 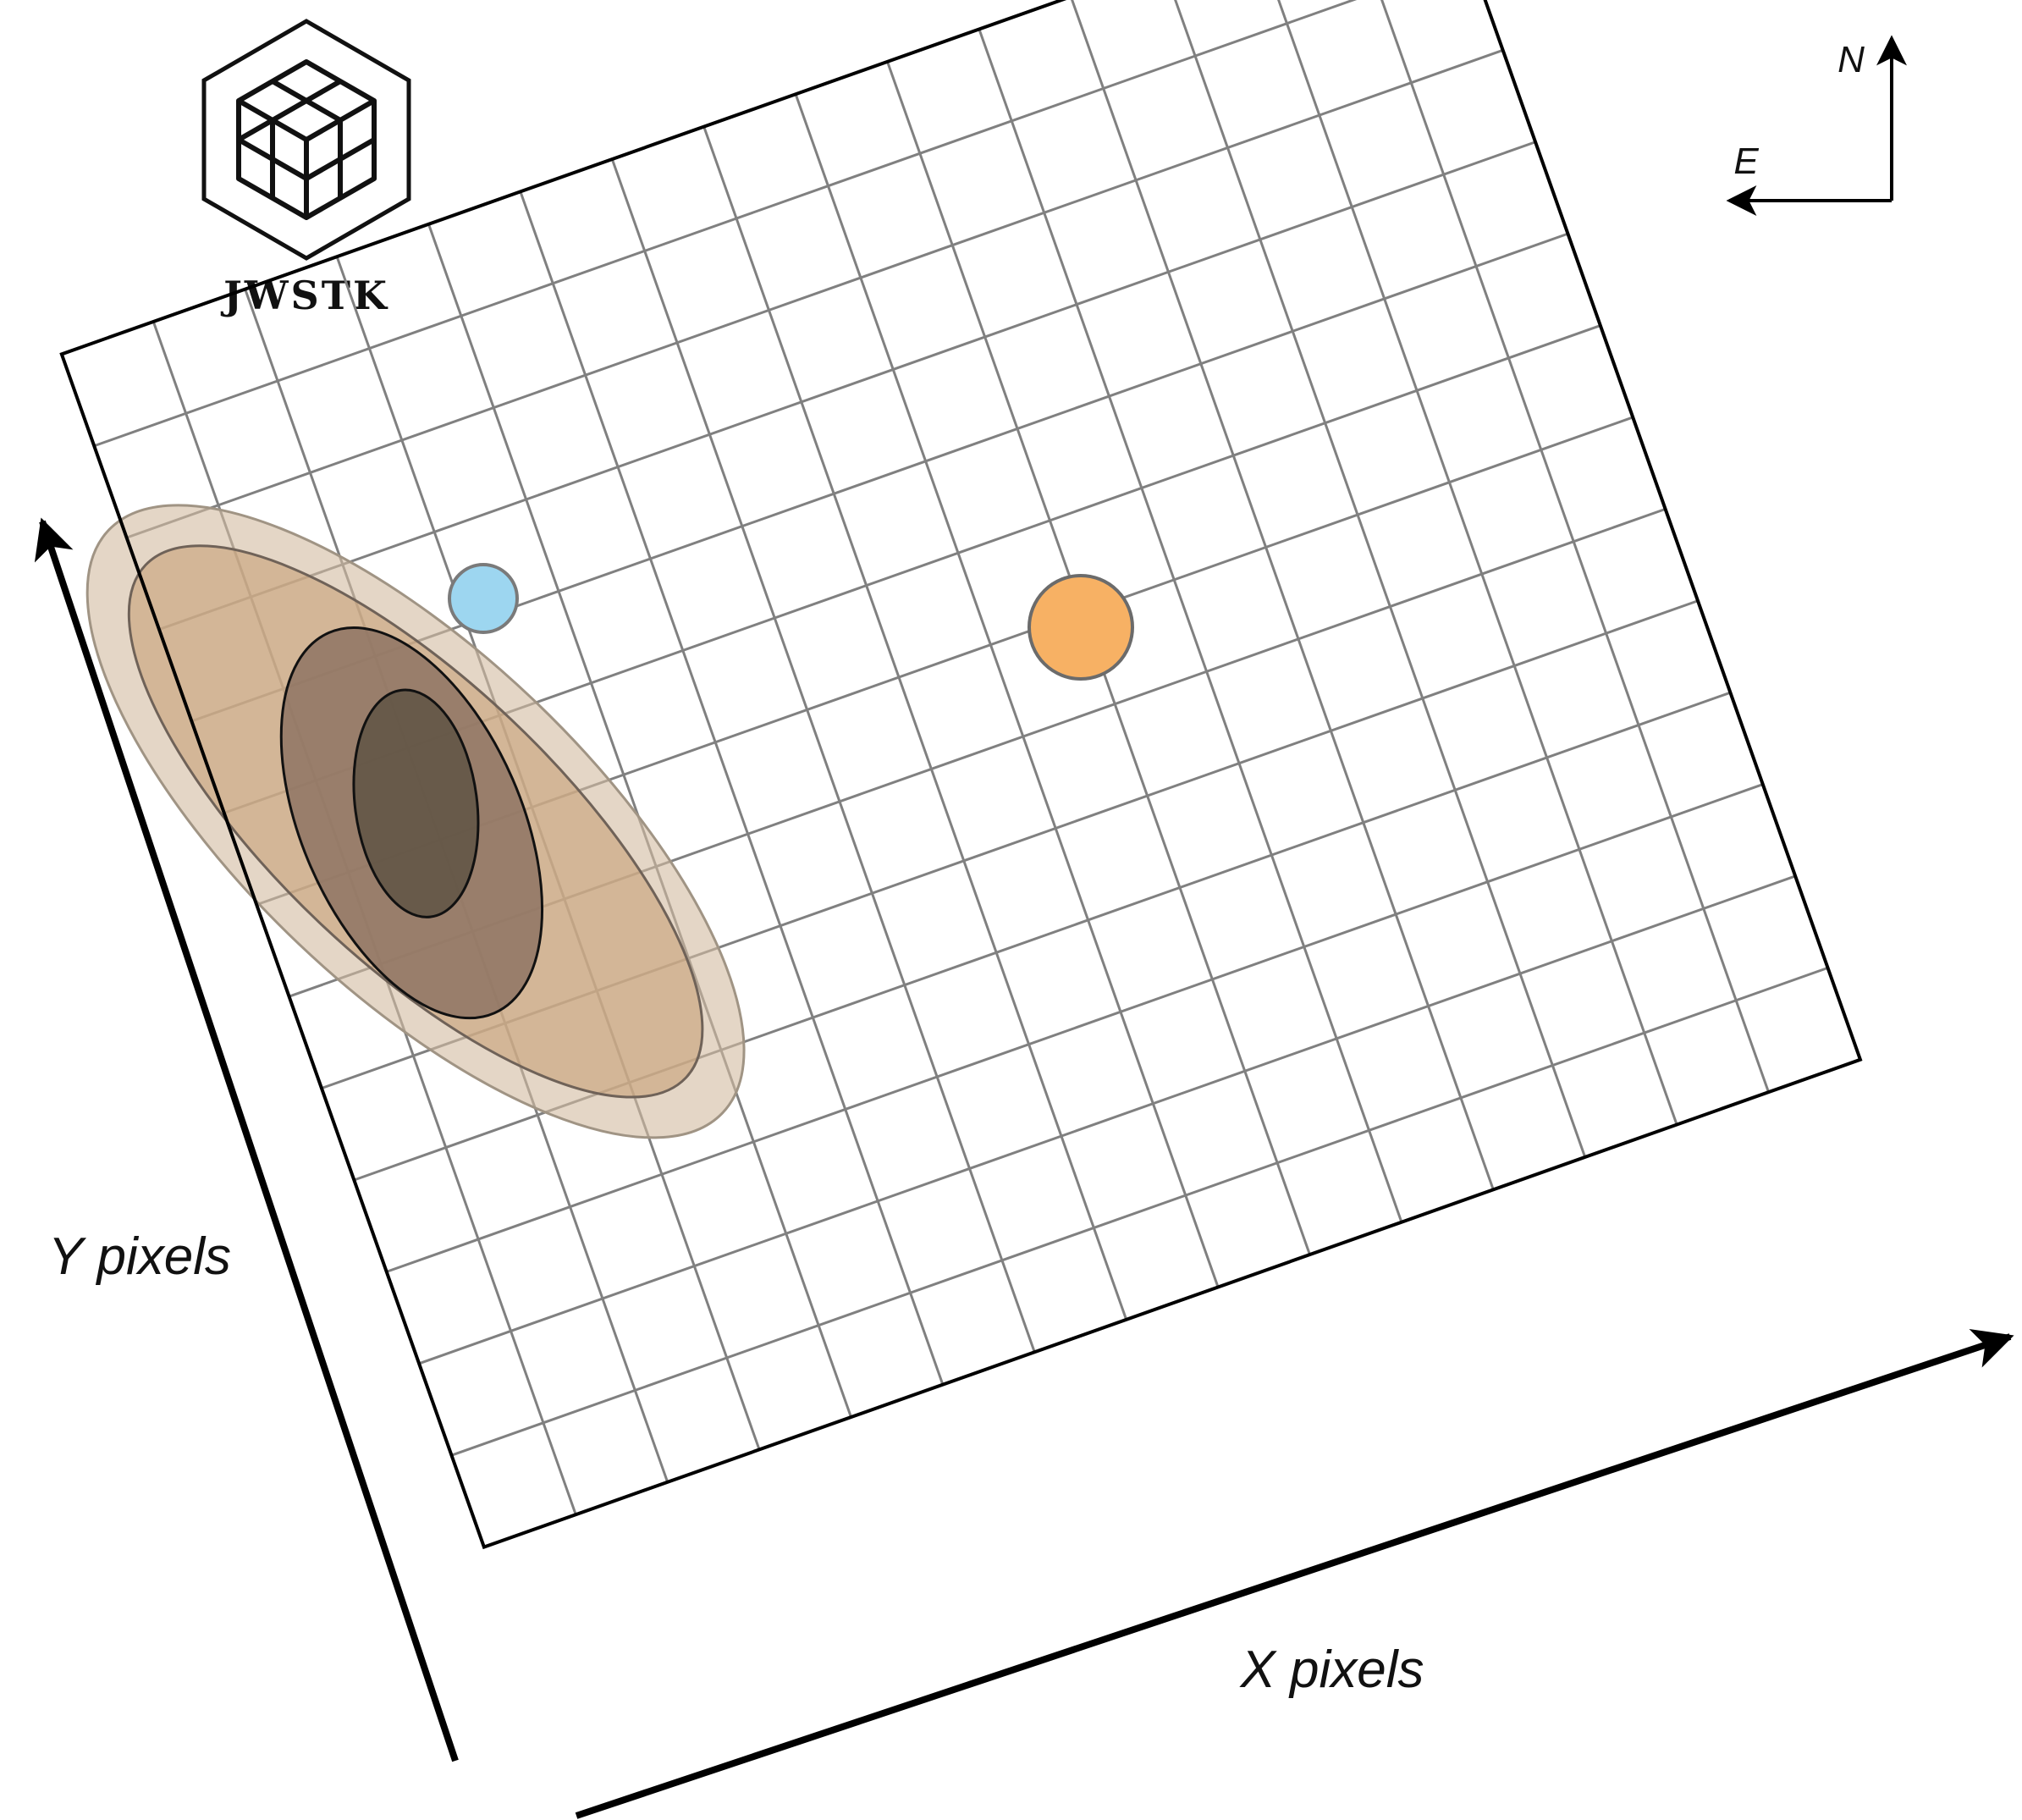 I want to click on logo-text: JWSTK, so click(x=304, y=296).